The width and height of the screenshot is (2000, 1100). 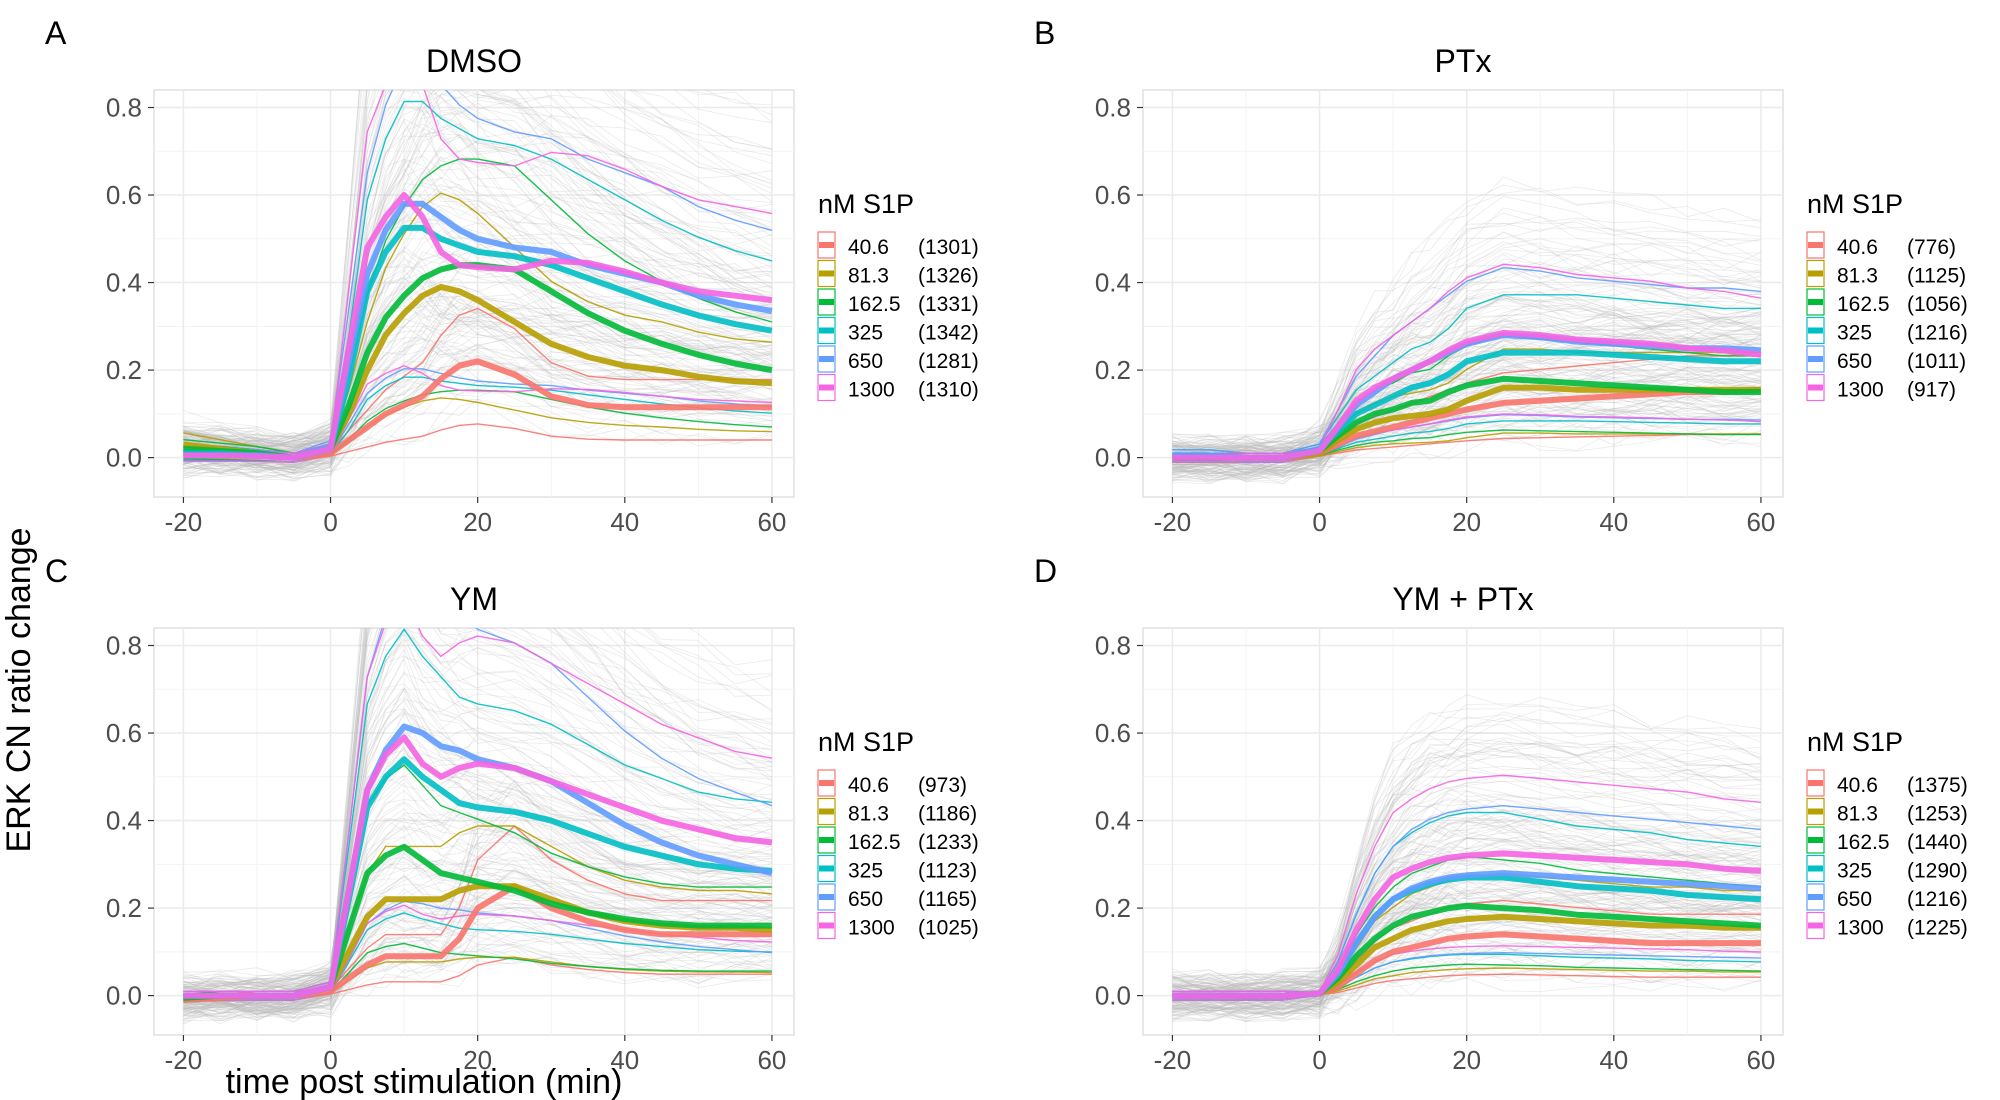 What do you see at coordinates (424, 1081) in the screenshot?
I see `x-axis-label: time post stimulation (min)` at bounding box center [424, 1081].